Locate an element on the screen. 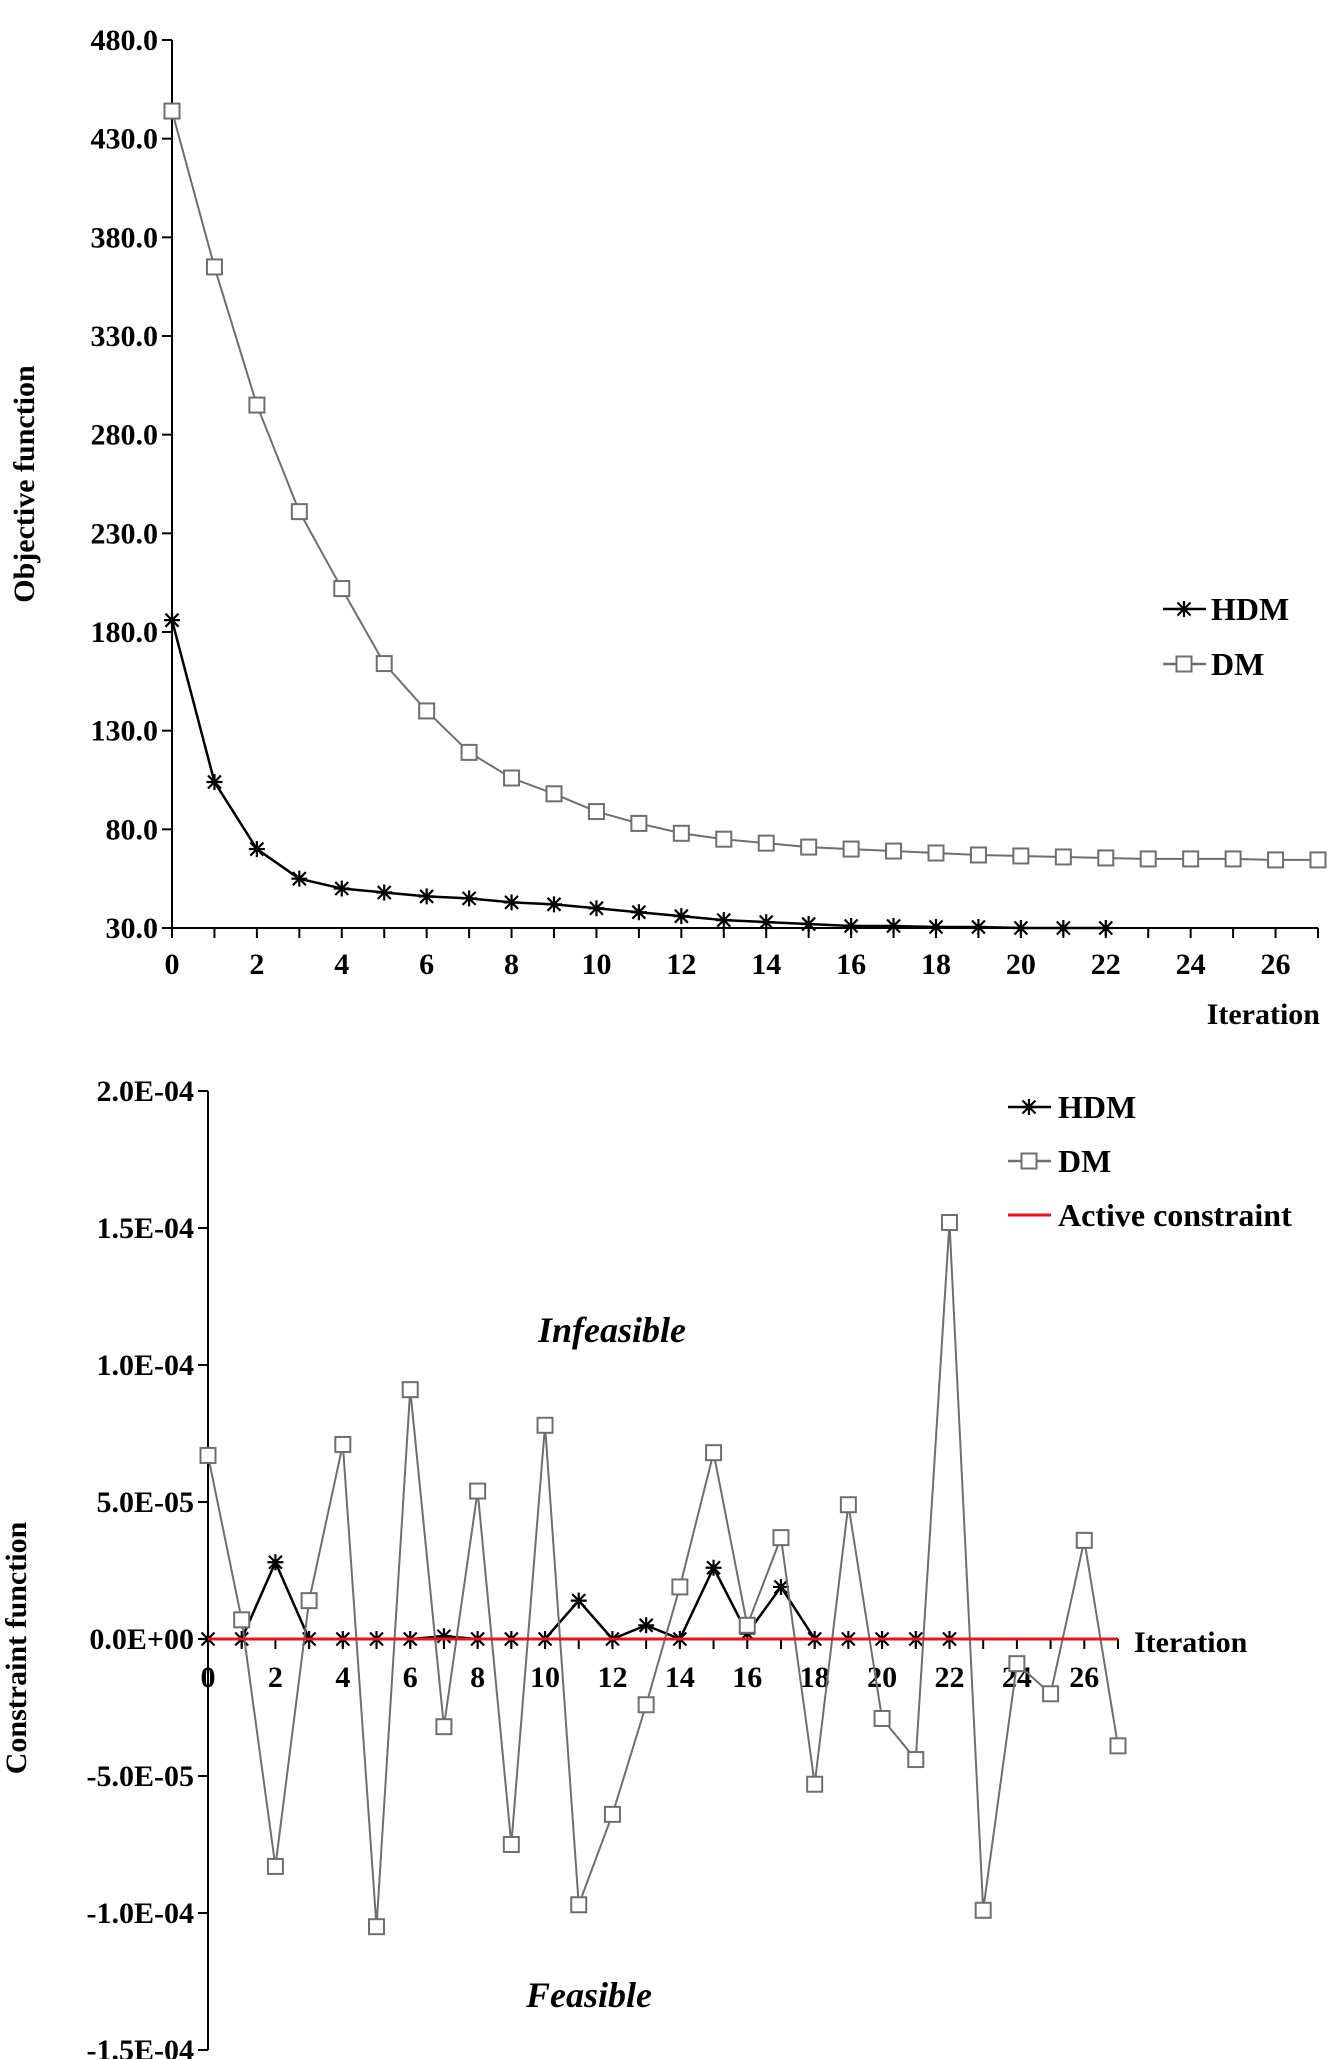  infeasible-region-label: Infeasible is located at coordinates (611, 1330).